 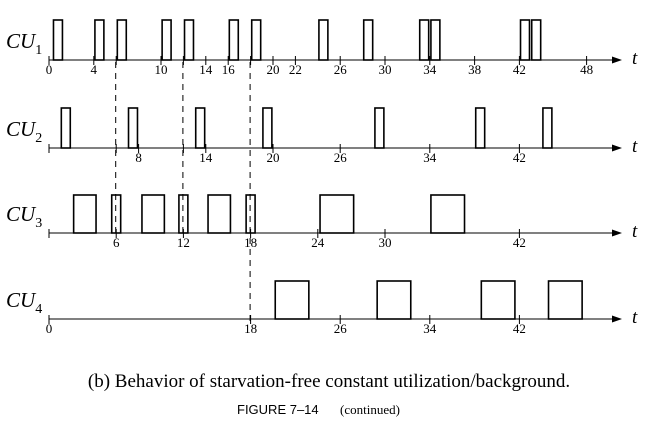 What do you see at coordinates (183, 242) in the screenshot?
I see `tick-label: 12` at bounding box center [183, 242].